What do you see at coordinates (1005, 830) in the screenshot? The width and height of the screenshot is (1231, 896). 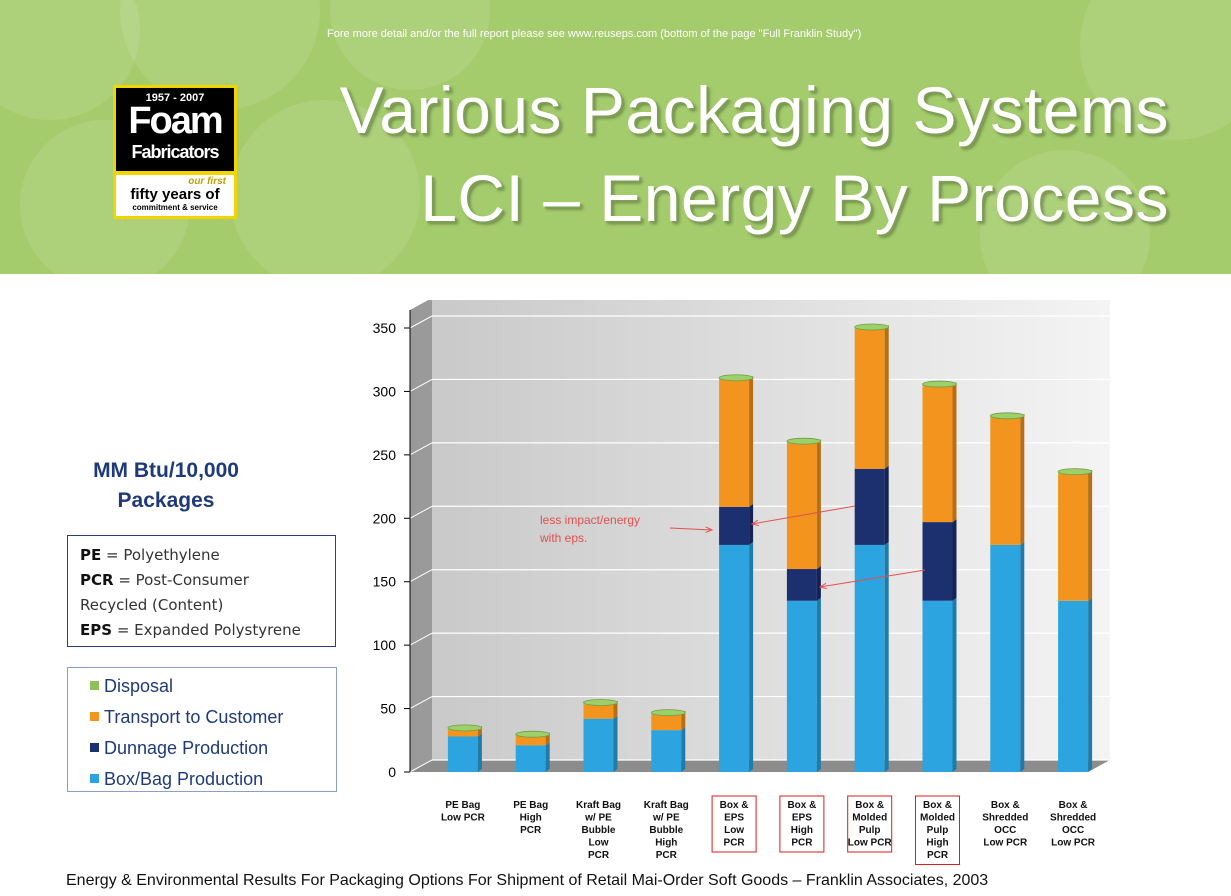 I see `x-tick-label: OCC` at bounding box center [1005, 830].